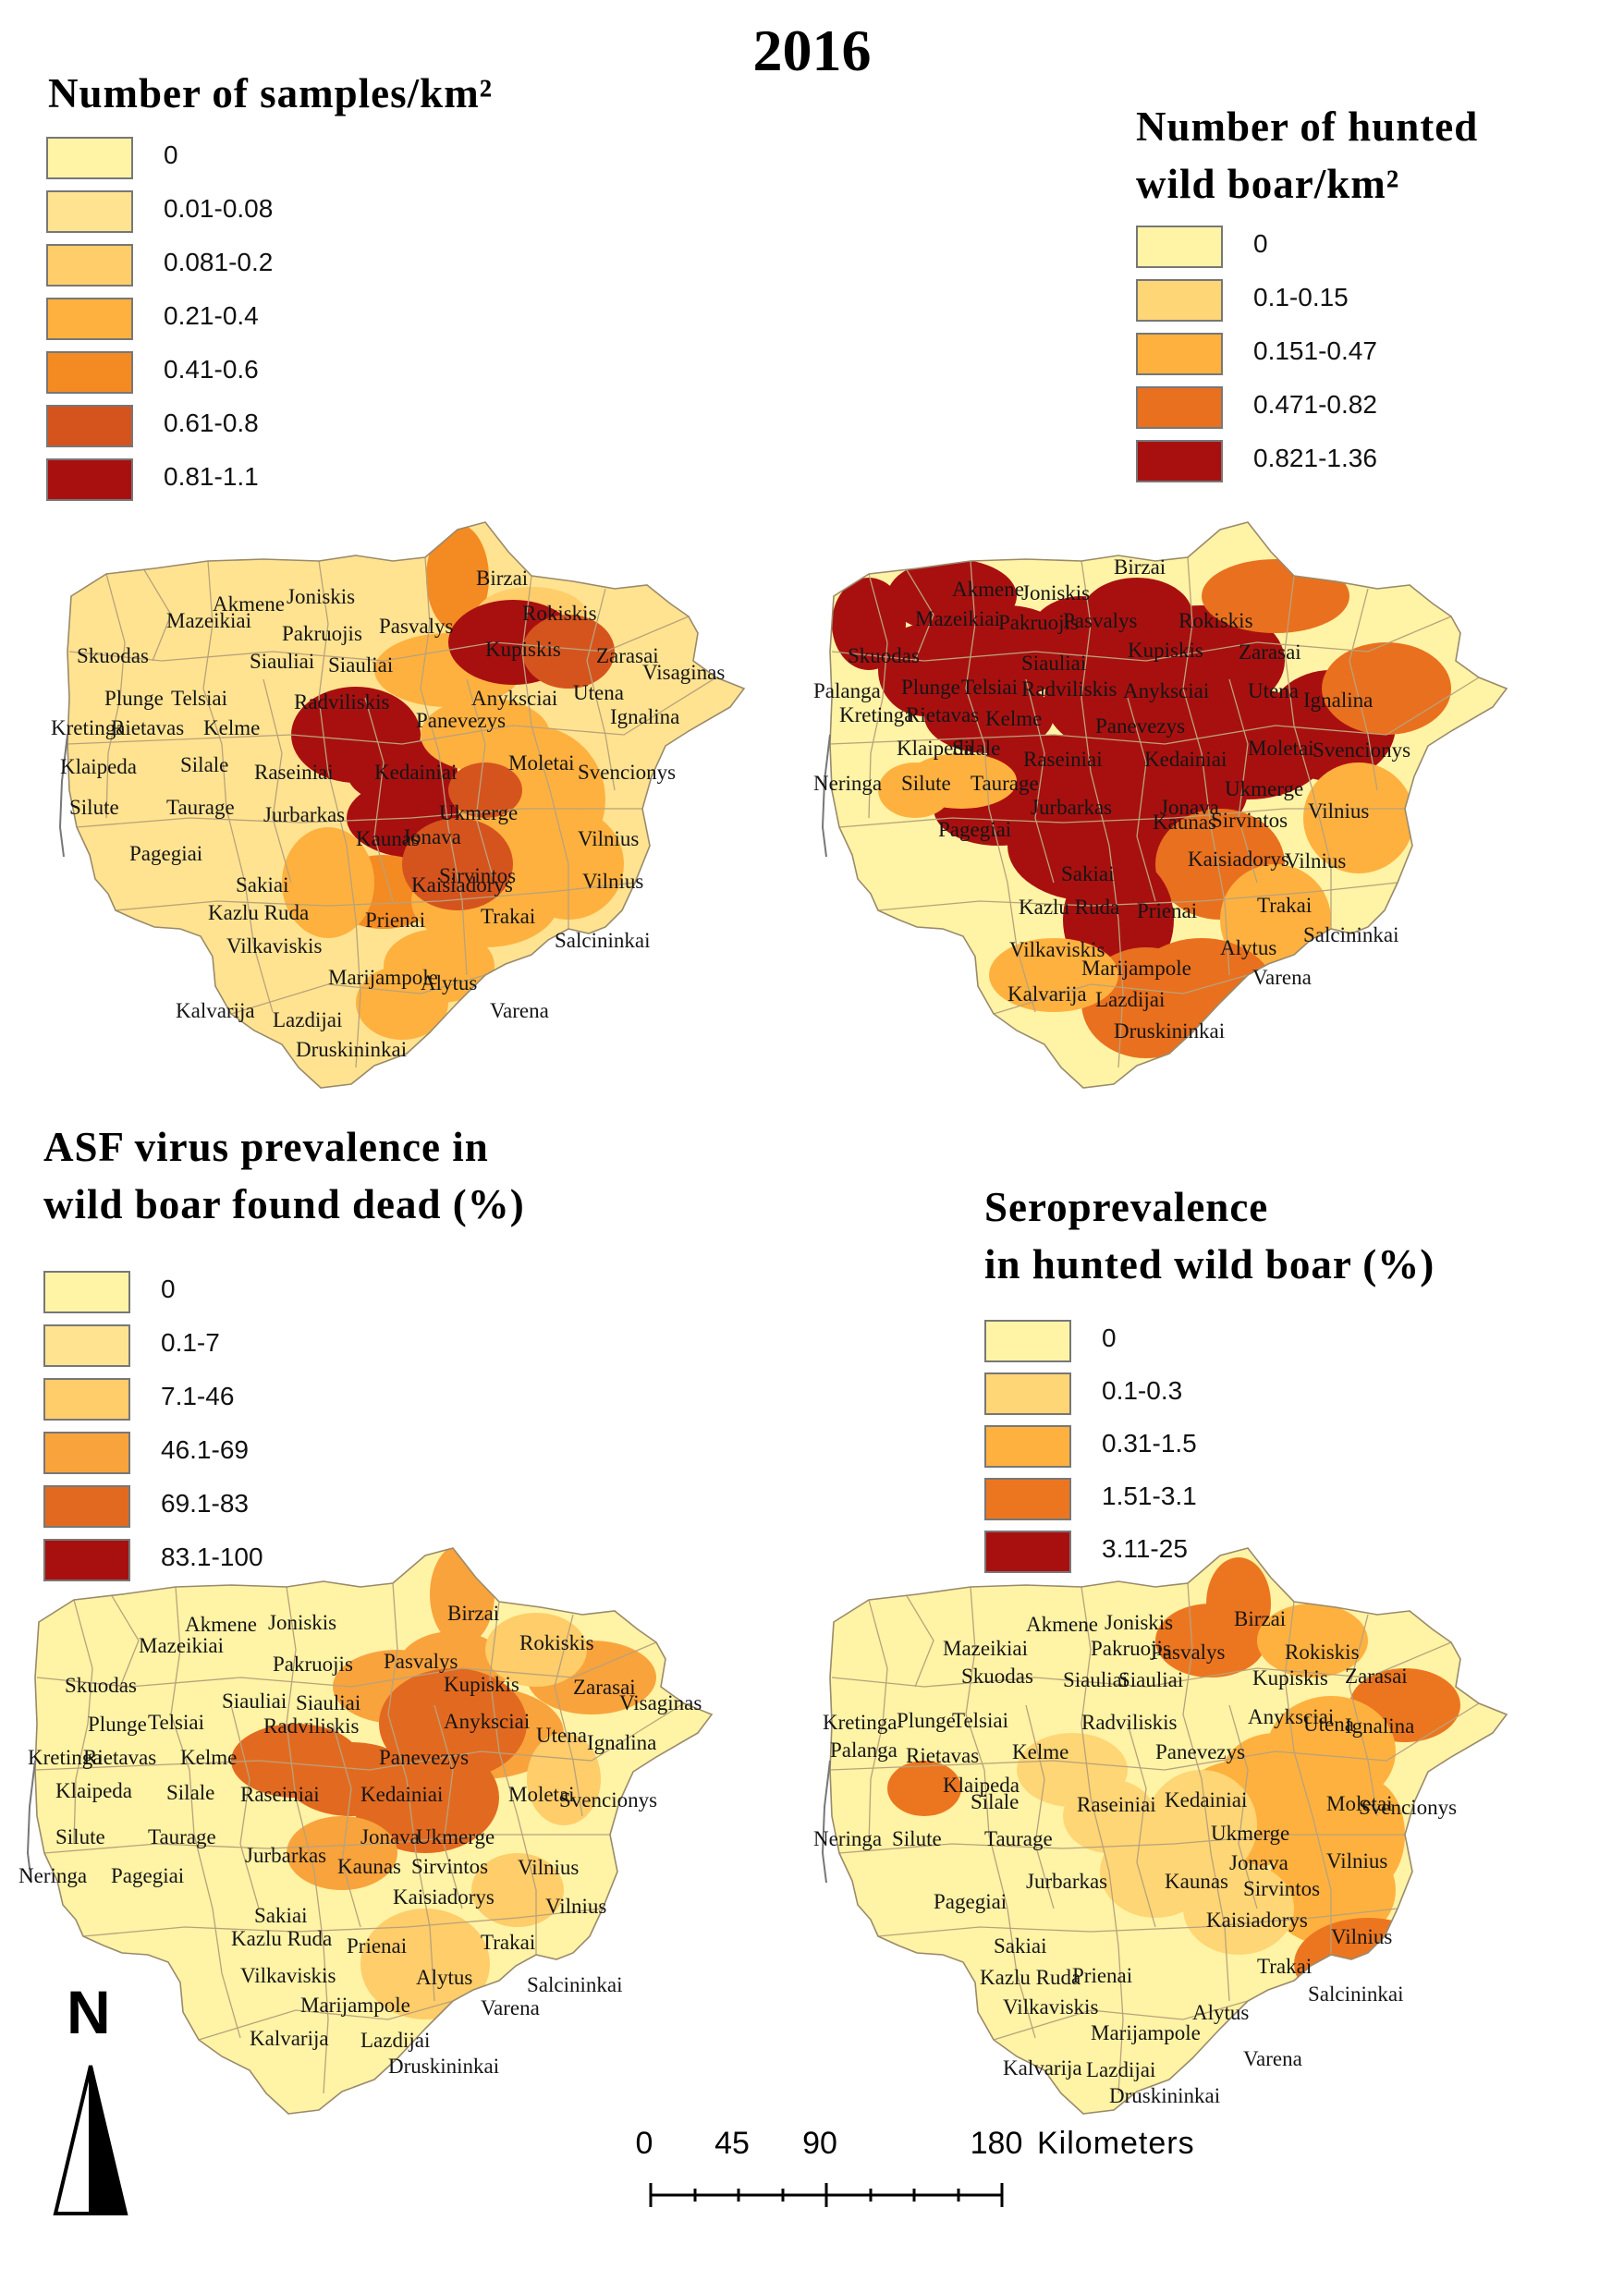 The width and height of the screenshot is (1624, 2269). I want to click on legend-label: 0.31-1.5, so click(1149, 1443).